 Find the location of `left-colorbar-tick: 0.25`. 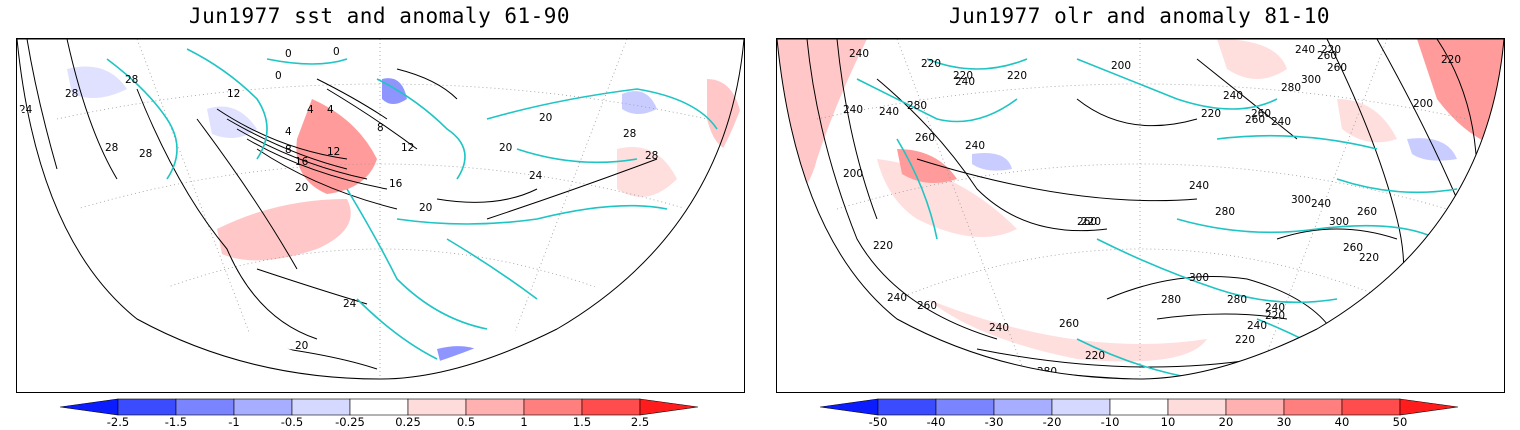

left-colorbar-tick: 0.25 is located at coordinates (408, 422).